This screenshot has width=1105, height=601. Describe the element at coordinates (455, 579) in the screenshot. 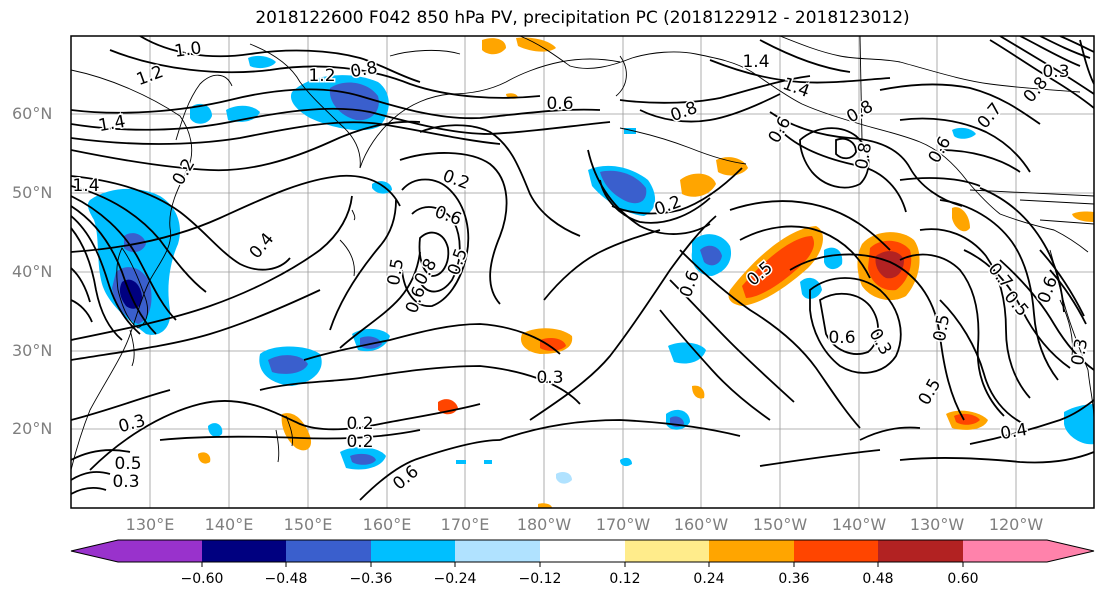

I see `colorbar-tick-label: −0.24` at that location.